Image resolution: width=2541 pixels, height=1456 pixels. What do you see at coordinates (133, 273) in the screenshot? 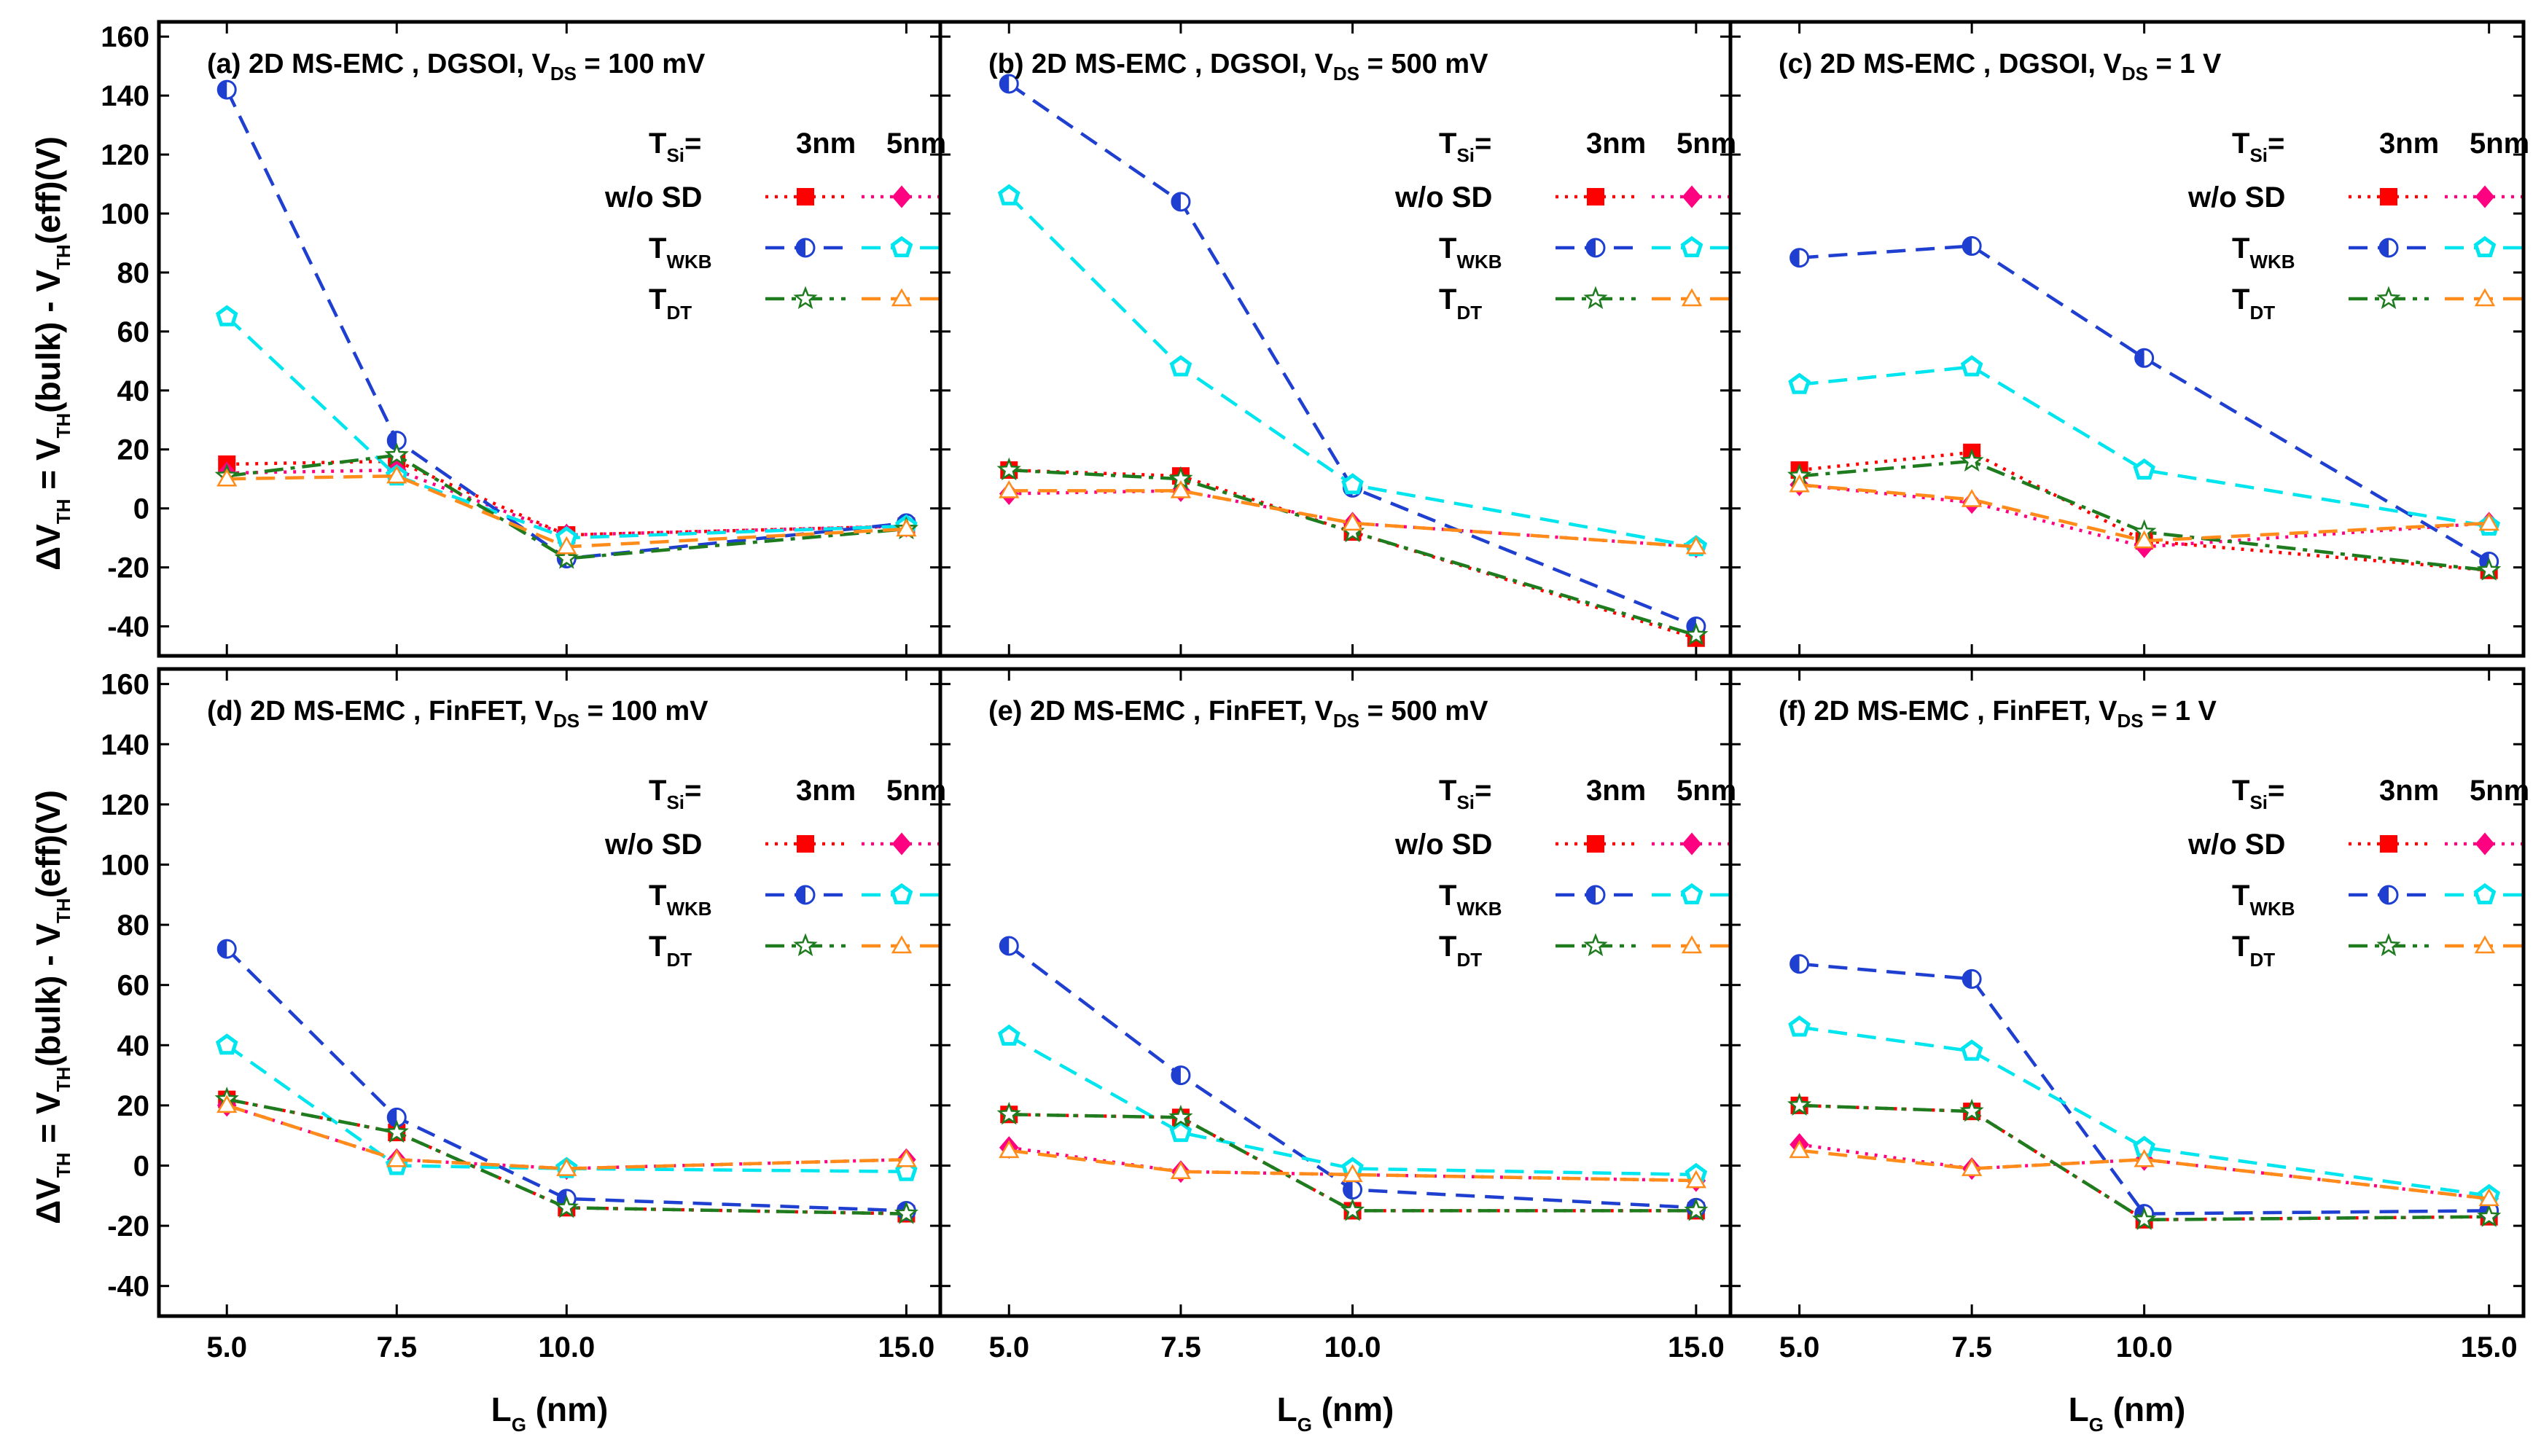
I see `y-tick-label: 80` at bounding box center [133, 273].